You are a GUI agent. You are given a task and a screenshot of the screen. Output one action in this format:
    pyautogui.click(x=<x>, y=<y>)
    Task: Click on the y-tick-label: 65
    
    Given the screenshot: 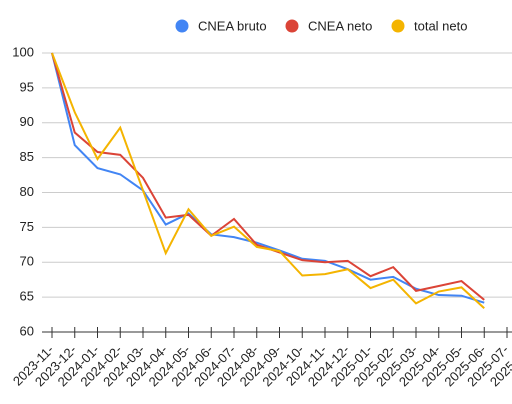 What is the action you would take?
    pyautogui.click(x=27, y=296)
    